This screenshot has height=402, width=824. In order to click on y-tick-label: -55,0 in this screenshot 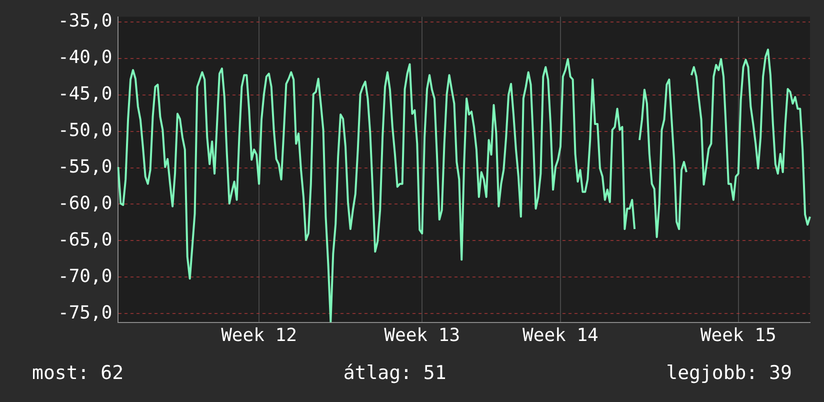, I will do `click(85, 167)`.